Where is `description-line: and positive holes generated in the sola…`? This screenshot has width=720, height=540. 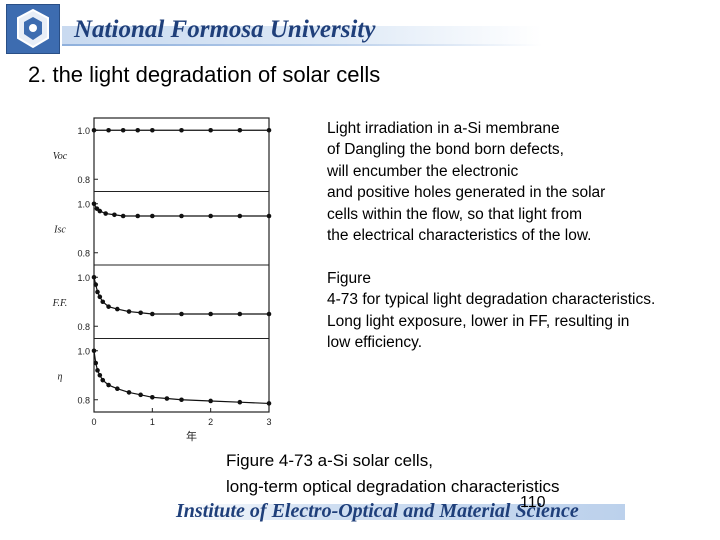 description-line: and positive holes generated in the sola… is located at coordinates (466, 193).